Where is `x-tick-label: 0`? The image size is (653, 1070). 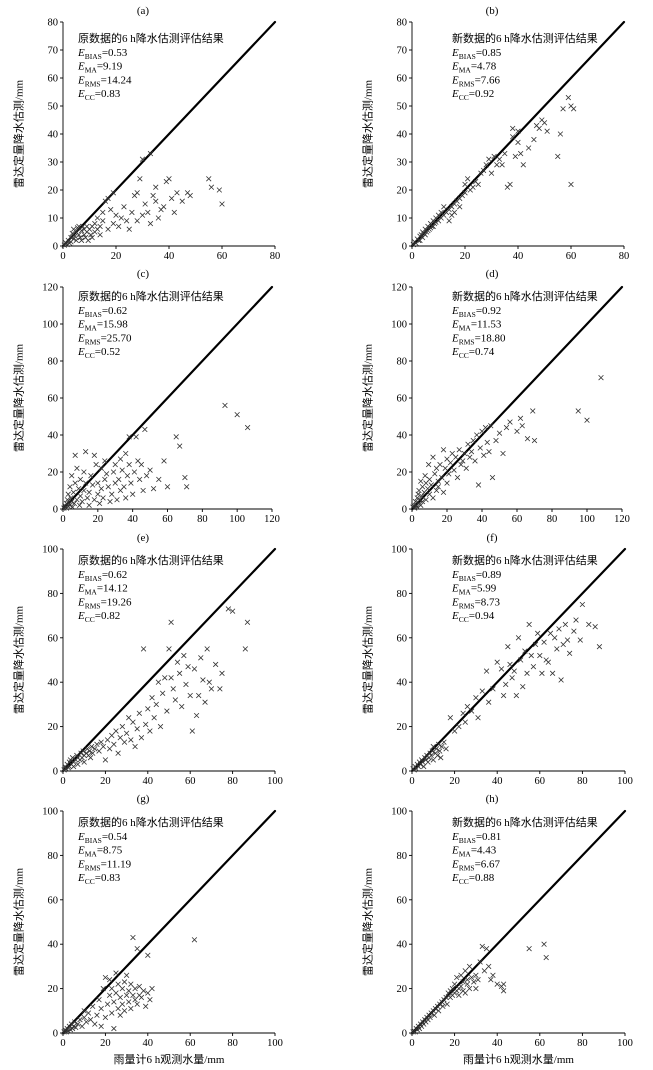 x-tick-label: 0 is located at coordinates (411, 256).